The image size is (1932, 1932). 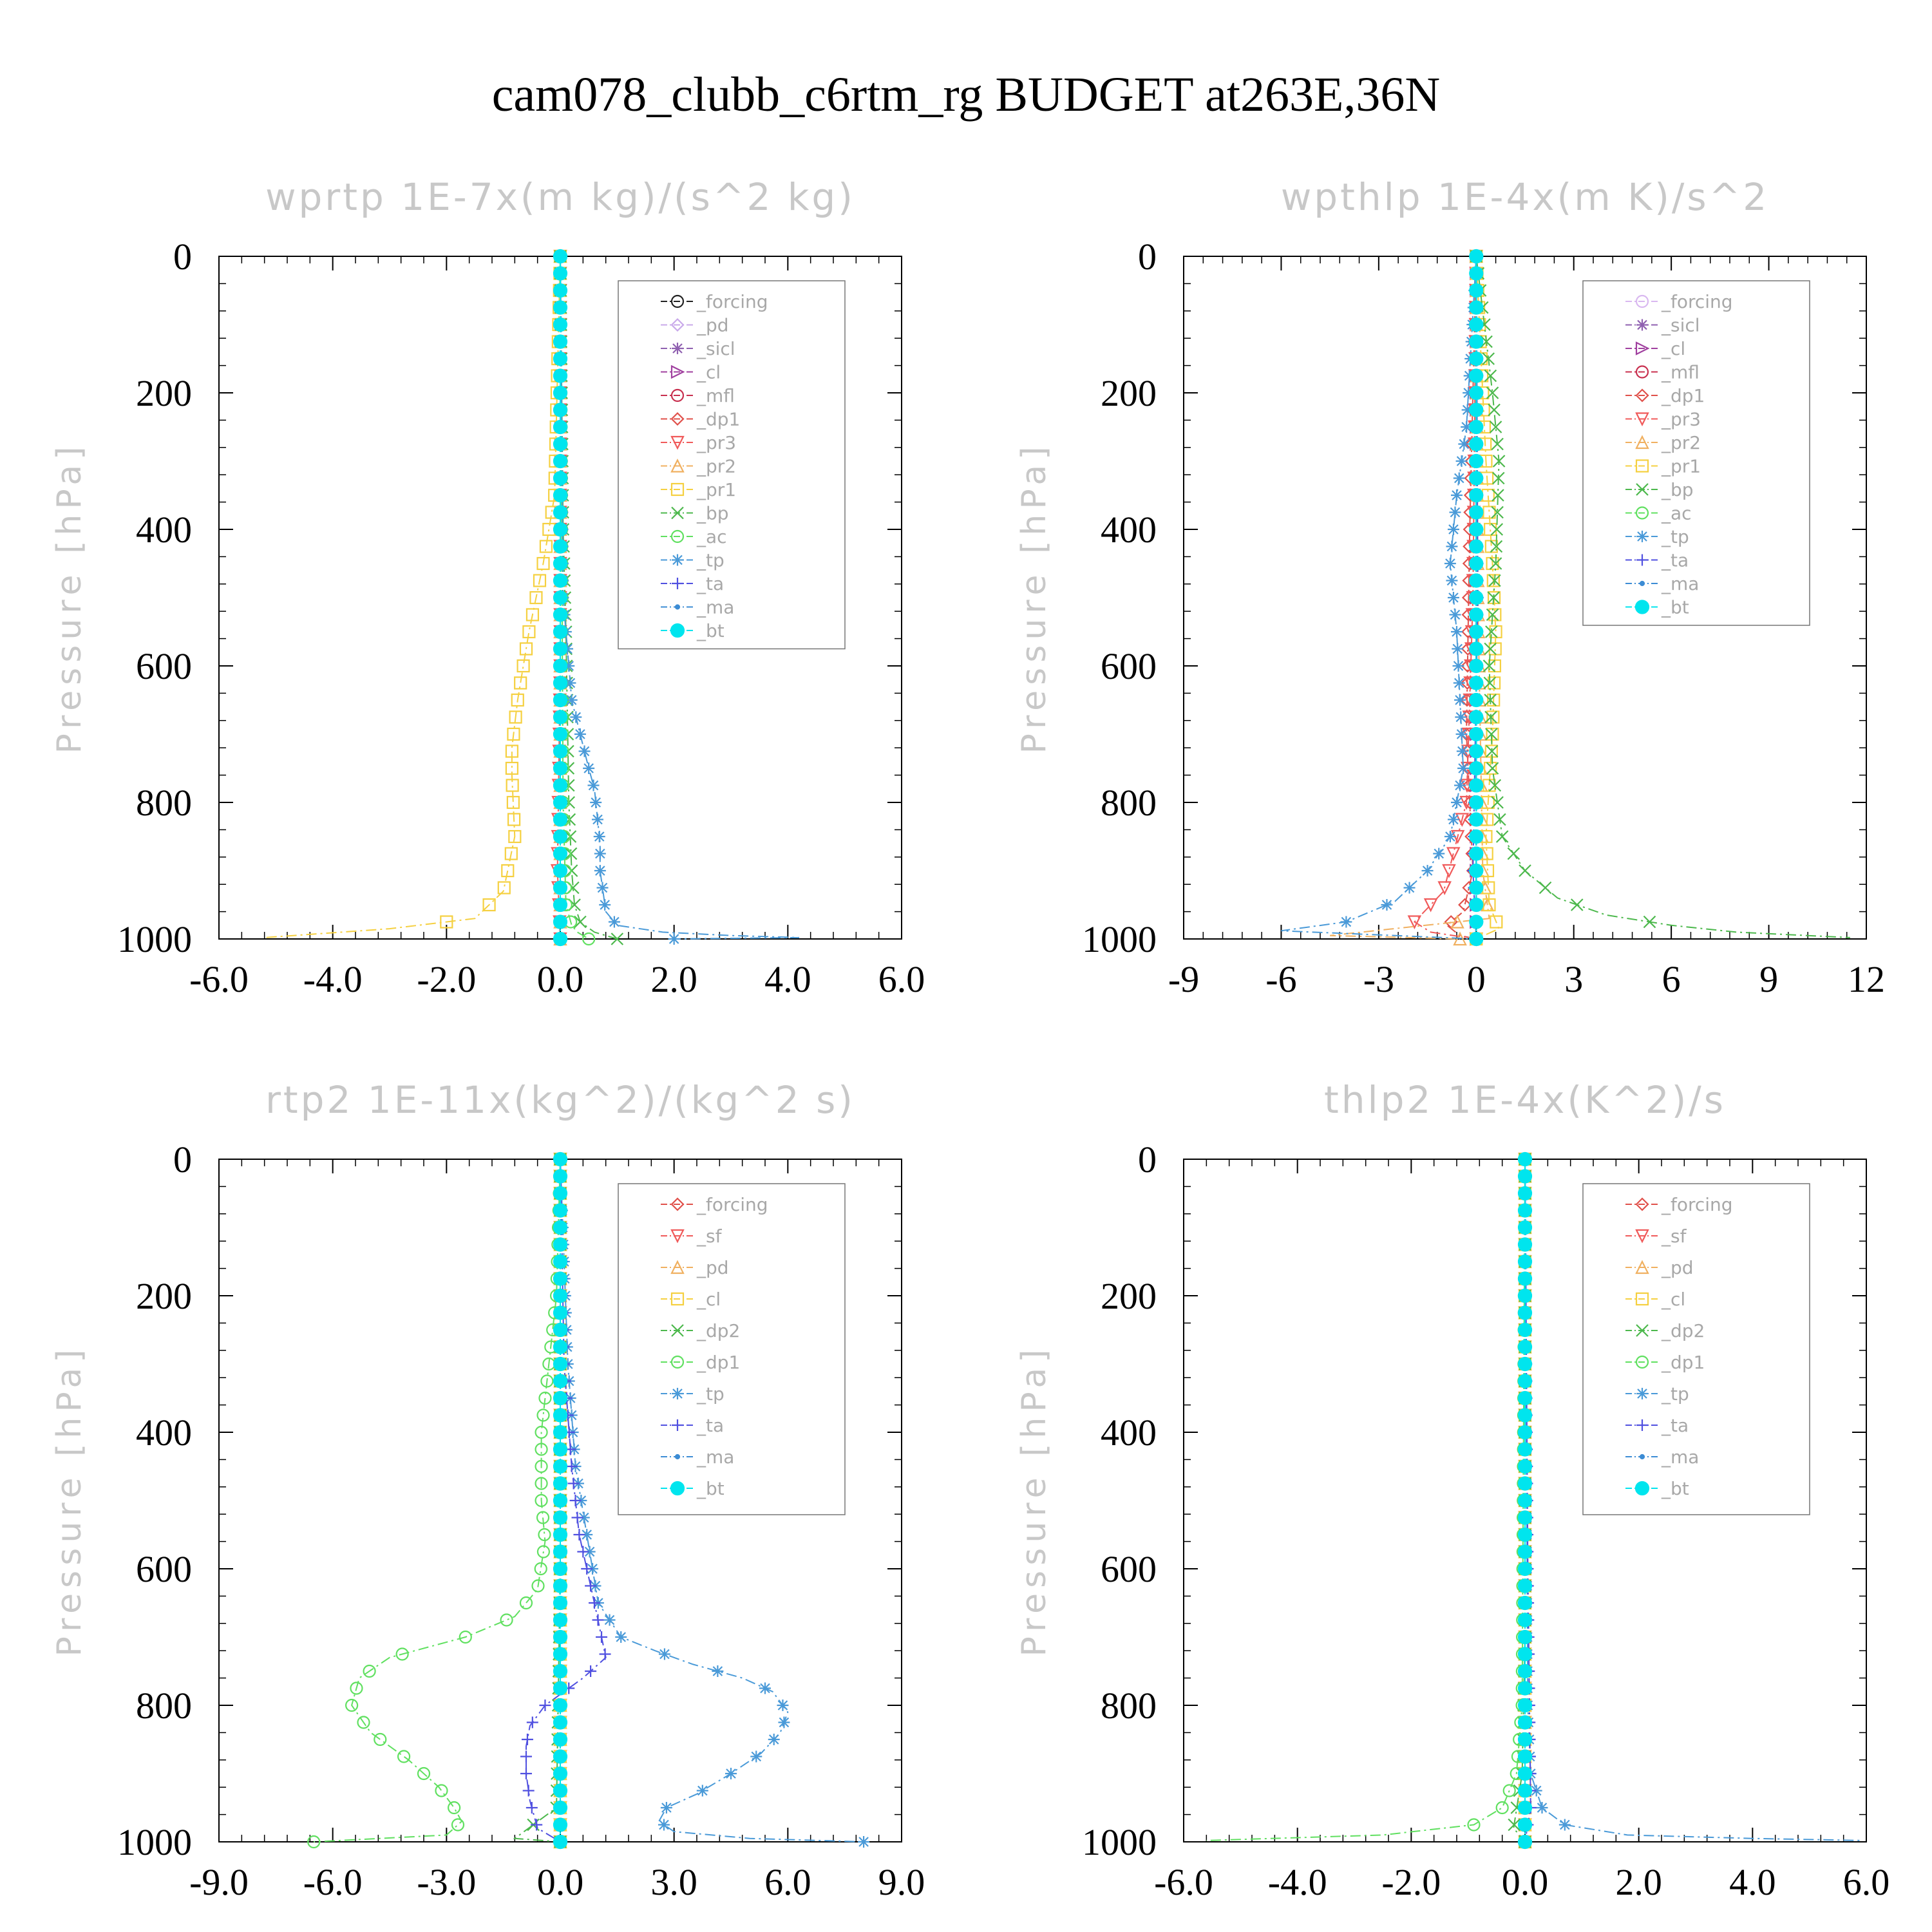 I want to click on panel-title: rtp2 1E-11x(kg^2)/(kg^2 s), so click(x=560, y=1100).